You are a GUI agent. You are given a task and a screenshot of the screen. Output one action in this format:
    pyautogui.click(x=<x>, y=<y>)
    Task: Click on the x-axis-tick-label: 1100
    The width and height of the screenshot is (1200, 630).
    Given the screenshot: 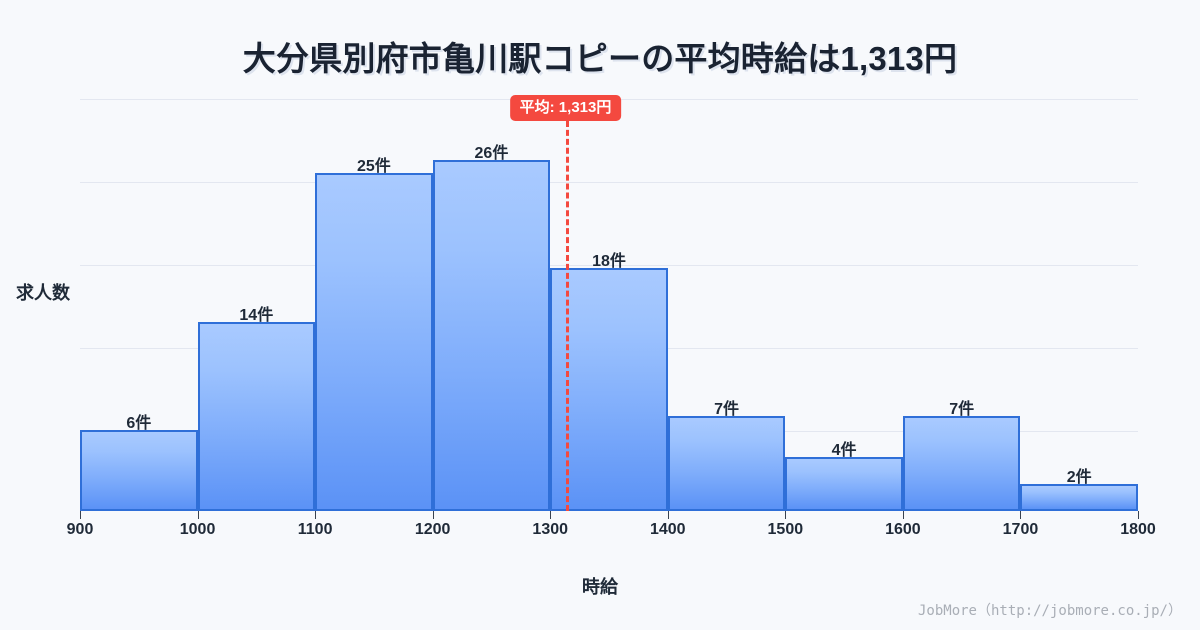 What is the action you would take?
    pyautogui.click(x=315, y=529)
    